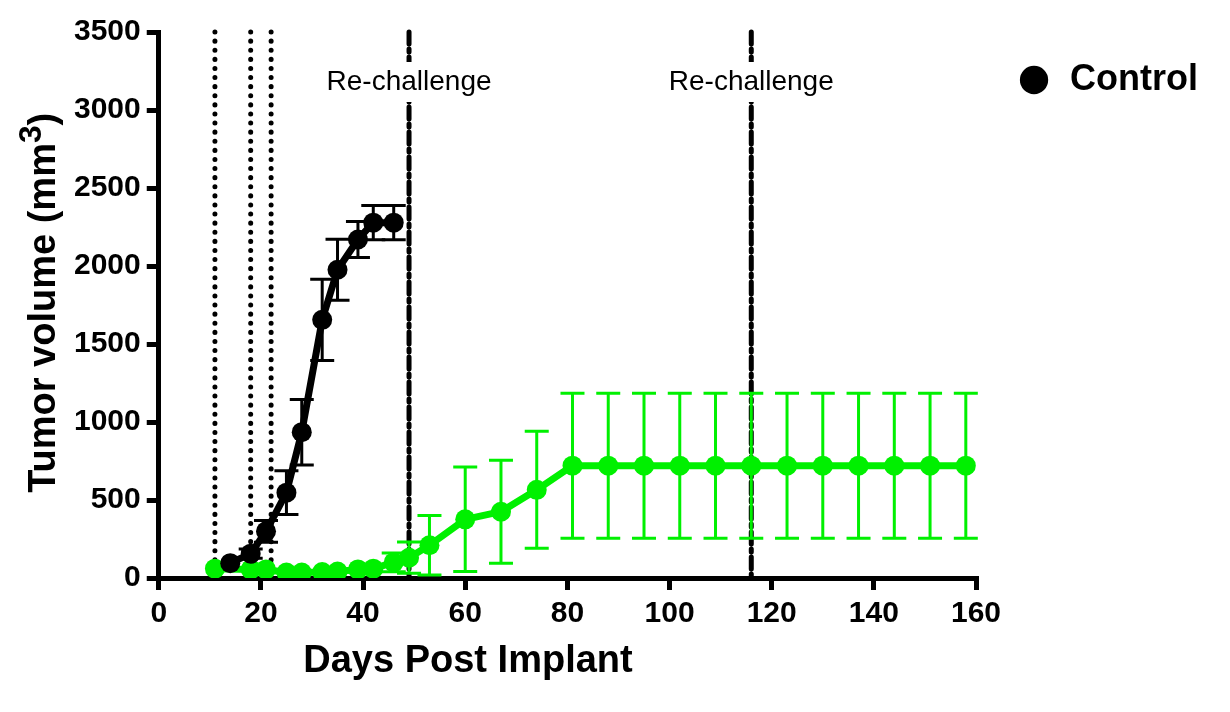 The height and width of the screenshot is (712, 1230). What do you see at coordinates (363, 612) in the screenshot?
I see `x-tick-label: 40` at bounding box center [363, 612].